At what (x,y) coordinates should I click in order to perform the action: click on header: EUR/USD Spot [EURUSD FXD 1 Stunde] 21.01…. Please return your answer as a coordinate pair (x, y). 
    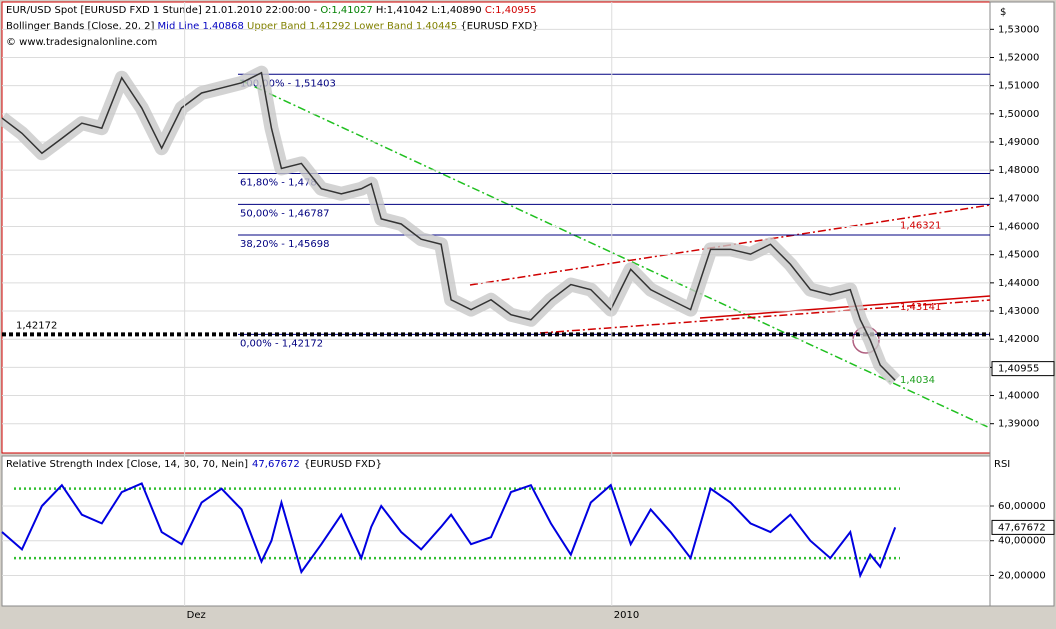
    Looking at the image, I should click on (271, 10).